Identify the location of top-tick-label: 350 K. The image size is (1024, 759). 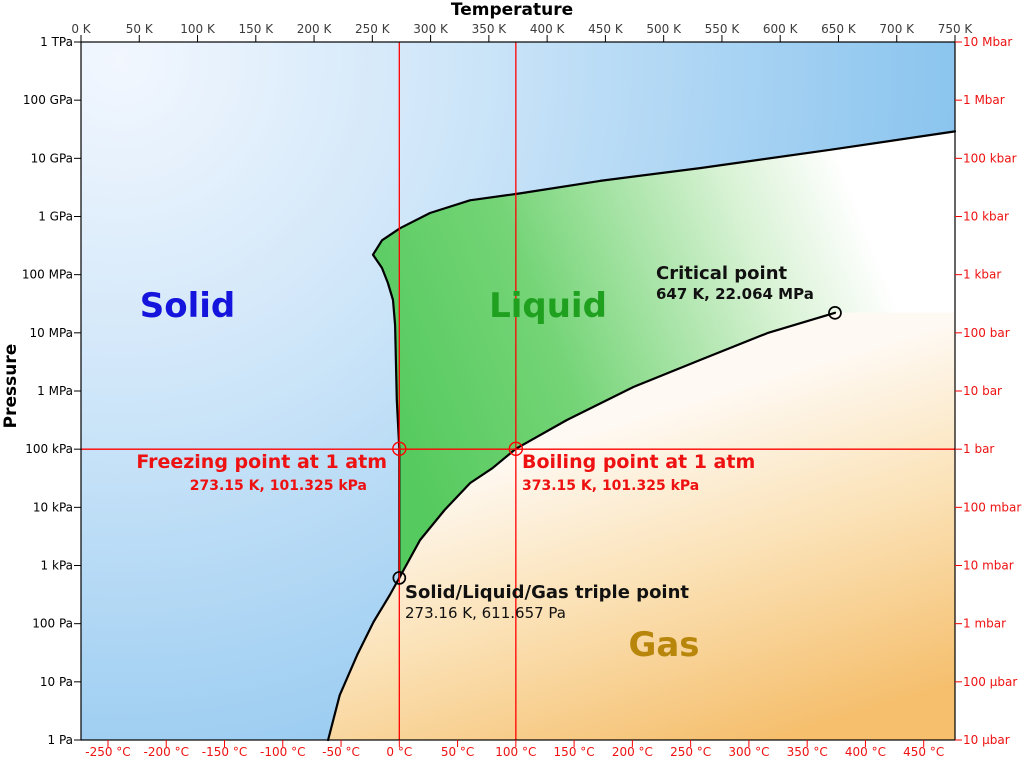
(490, 29).